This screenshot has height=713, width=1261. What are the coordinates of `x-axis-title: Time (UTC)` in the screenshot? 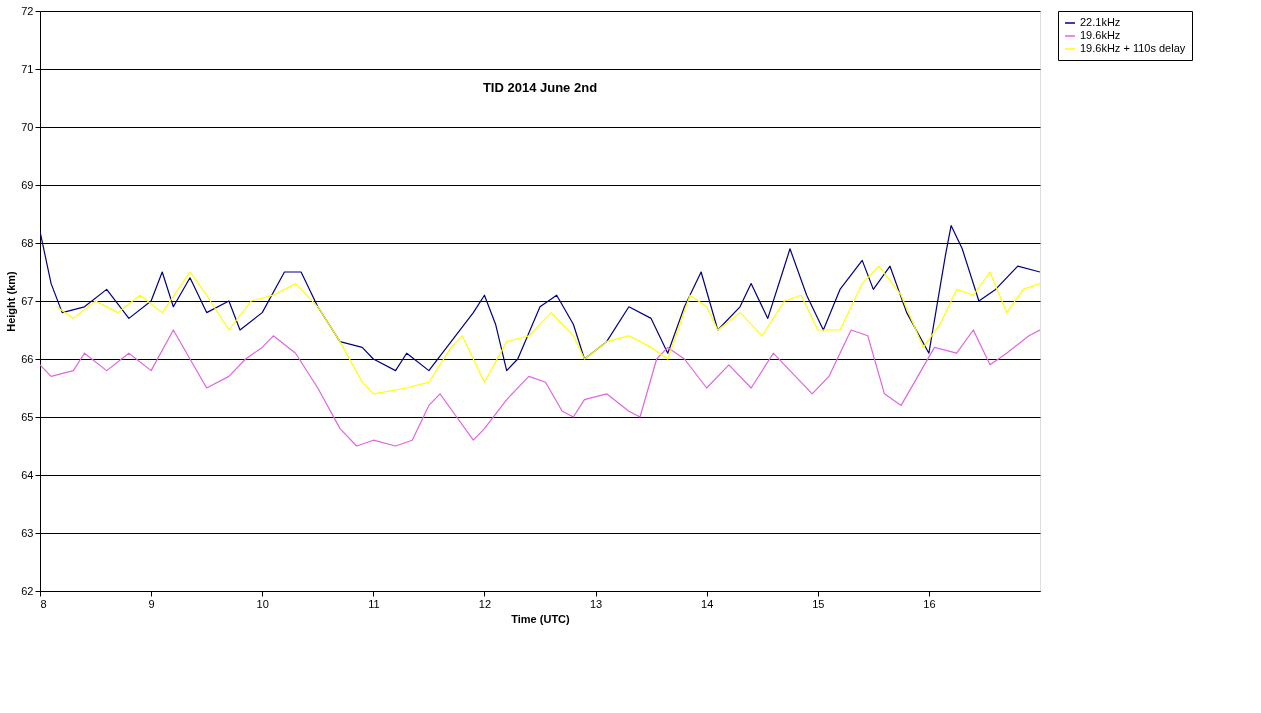 It's located at (541, 618).